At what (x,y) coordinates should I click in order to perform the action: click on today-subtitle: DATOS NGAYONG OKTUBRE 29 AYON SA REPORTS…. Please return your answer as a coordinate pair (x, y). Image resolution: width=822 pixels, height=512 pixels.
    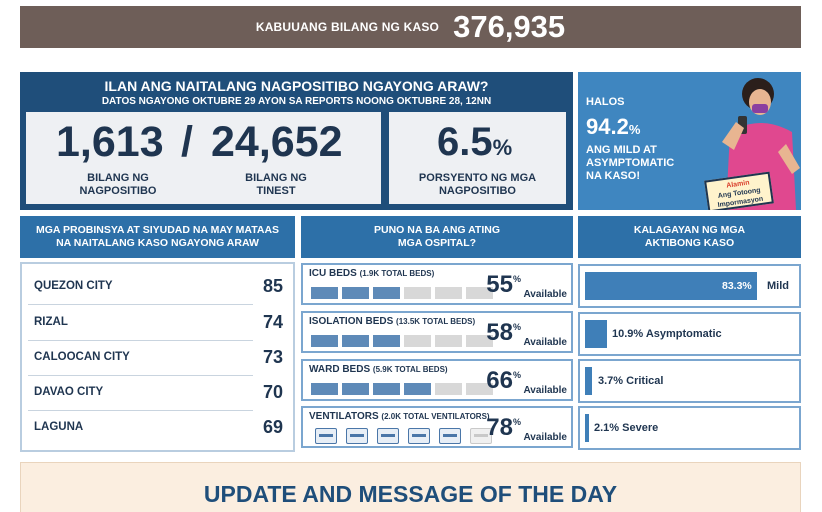
    Looking at the image, I should click on (296, 101).